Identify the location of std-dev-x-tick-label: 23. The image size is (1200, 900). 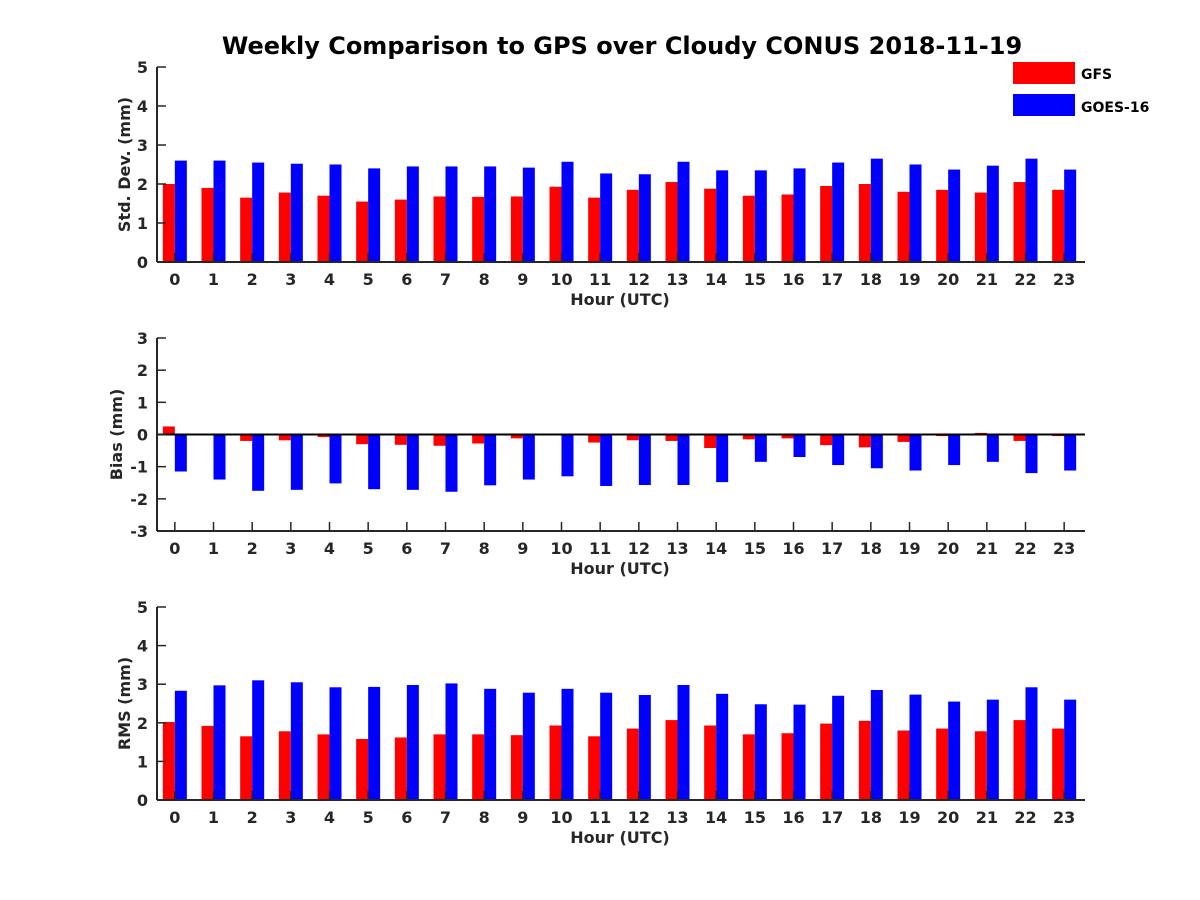
(1064, 279).